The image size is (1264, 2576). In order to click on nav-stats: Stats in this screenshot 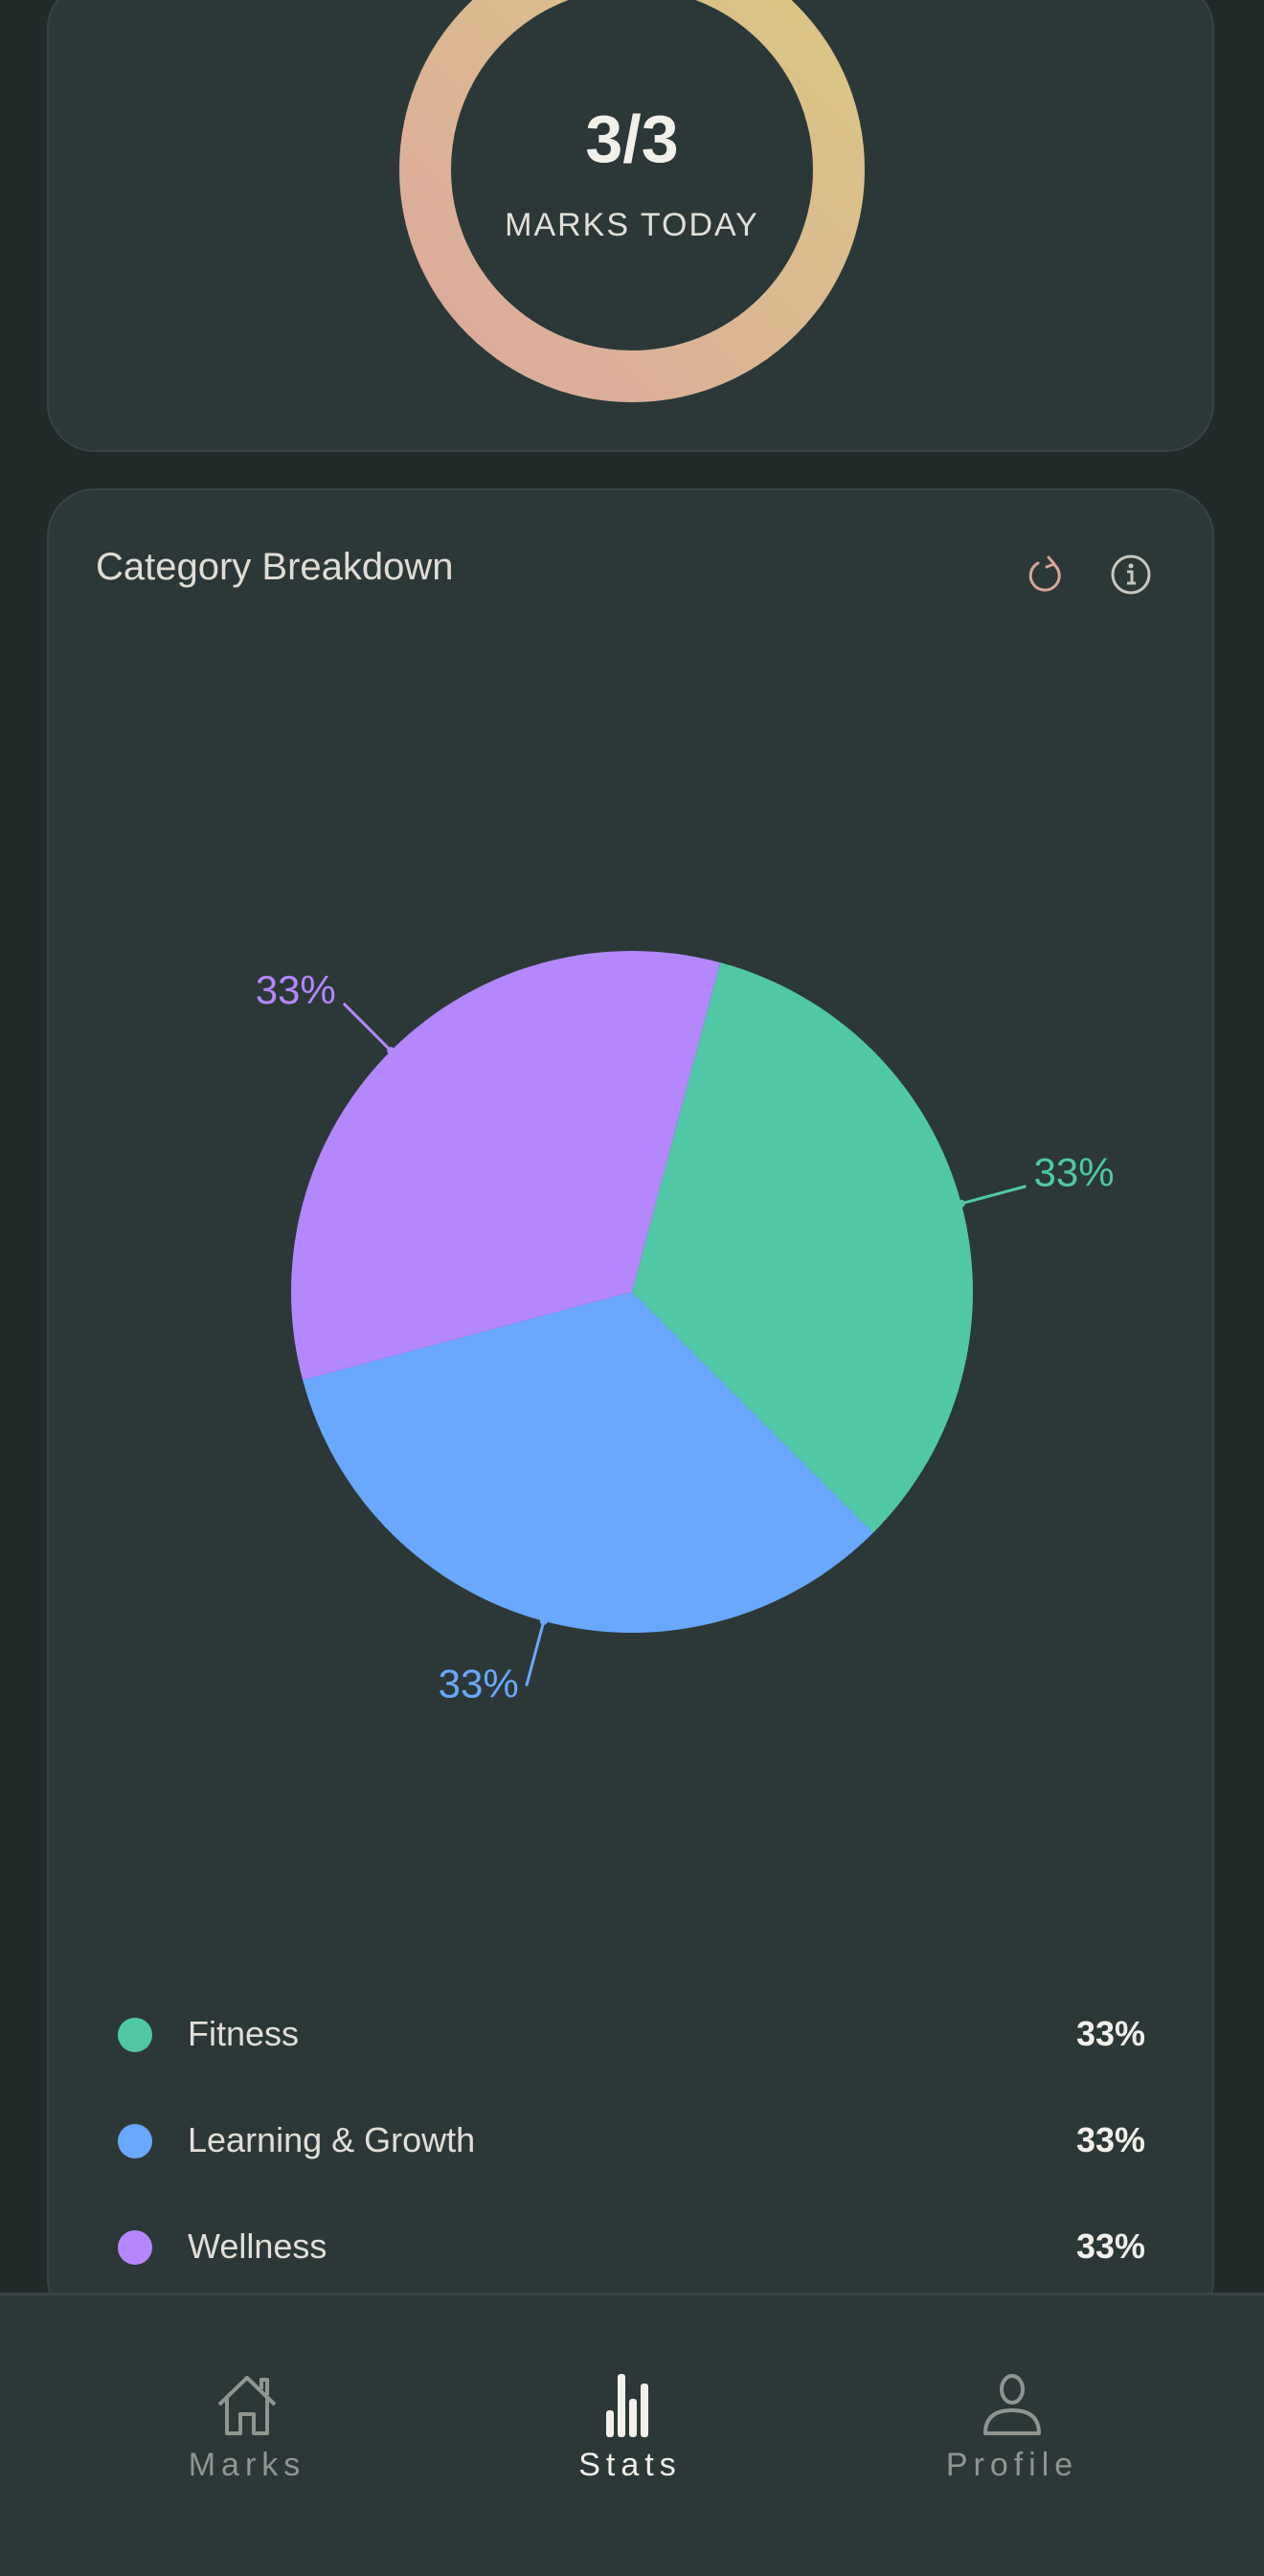, I will do `click(630, 2428)`.